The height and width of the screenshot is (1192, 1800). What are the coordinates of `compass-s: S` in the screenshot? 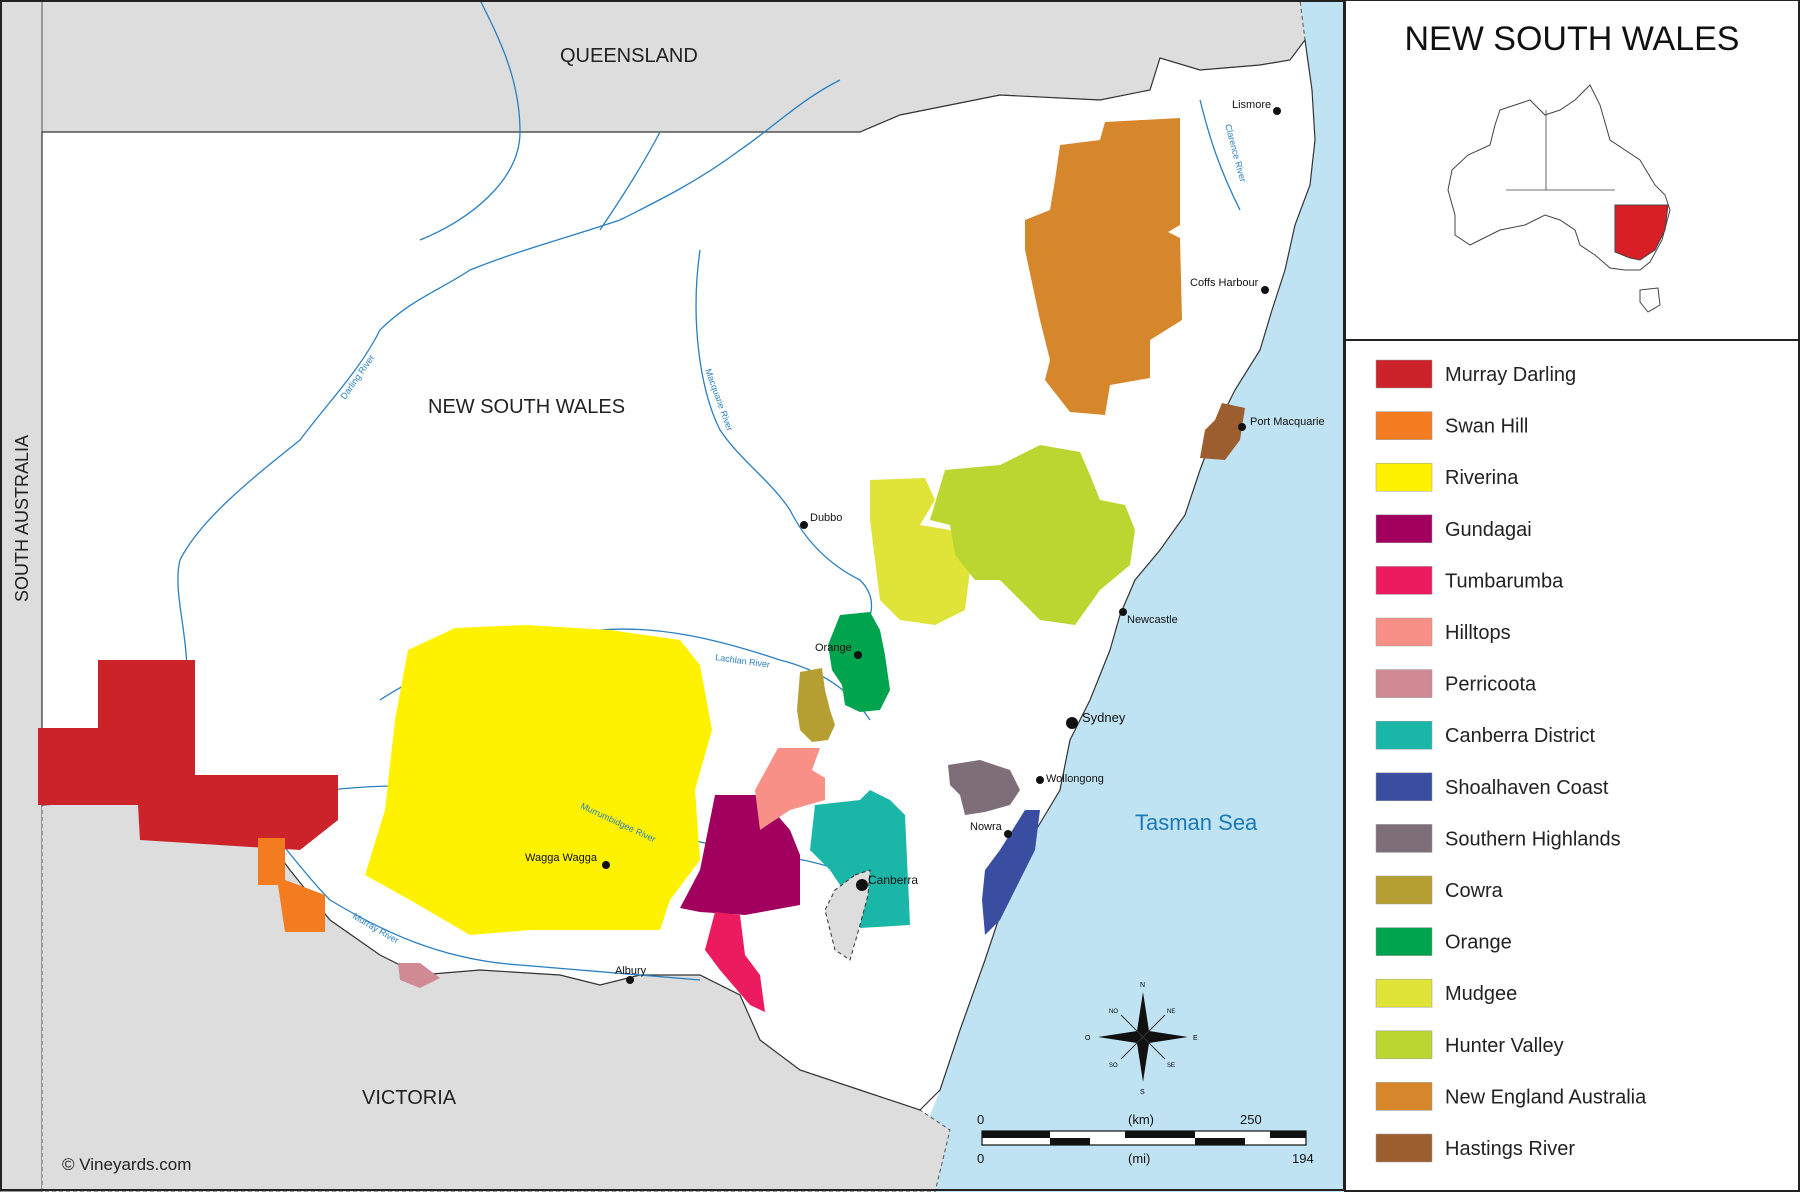 It's located at (1142, 1092).